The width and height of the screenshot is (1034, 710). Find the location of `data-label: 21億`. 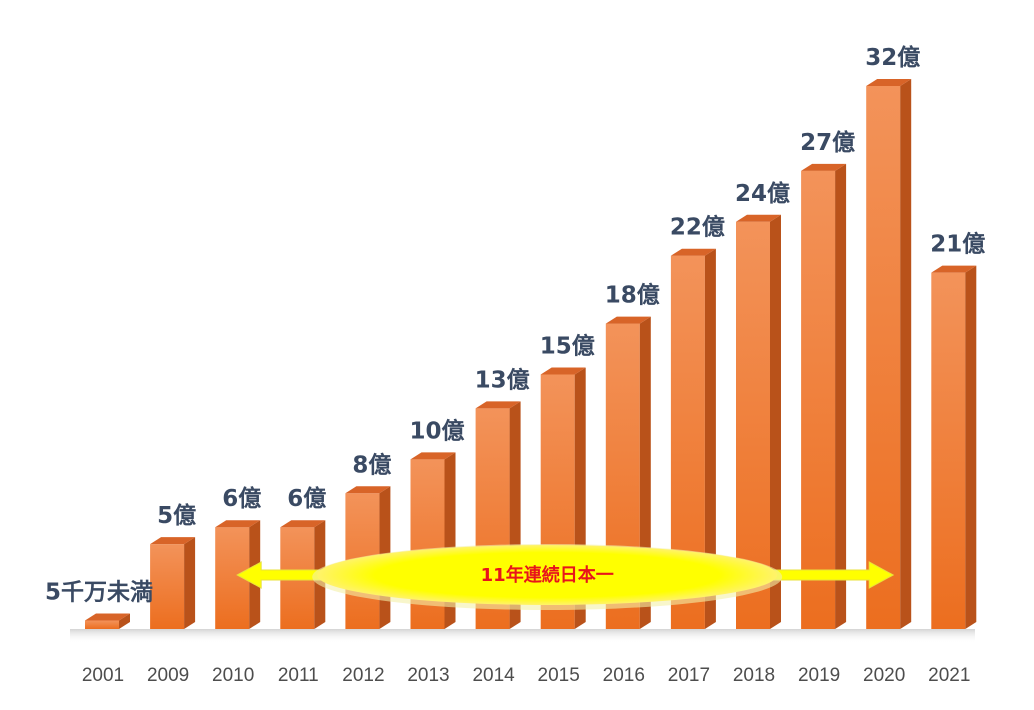

data-label: 21億 is located at coordinates (957, 244).